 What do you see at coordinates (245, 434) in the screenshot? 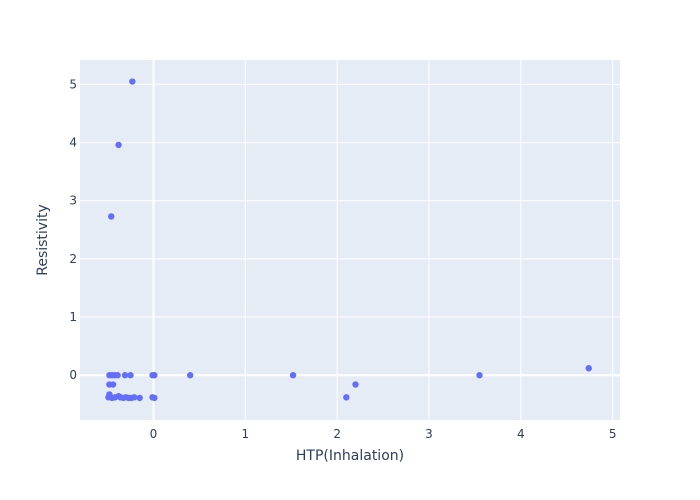
I see `x-tick-label: 1` at bounding box center [245, 434].